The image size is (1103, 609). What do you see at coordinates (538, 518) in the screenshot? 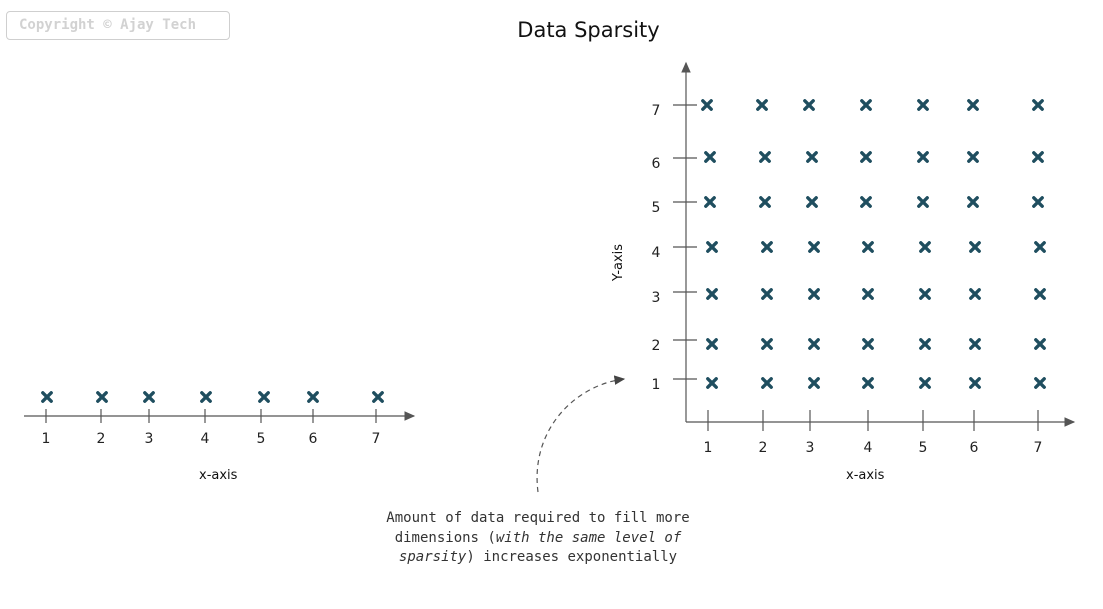
I see `caption-line-1: Amount of data required to fill more` at bounding box center [538, 518].